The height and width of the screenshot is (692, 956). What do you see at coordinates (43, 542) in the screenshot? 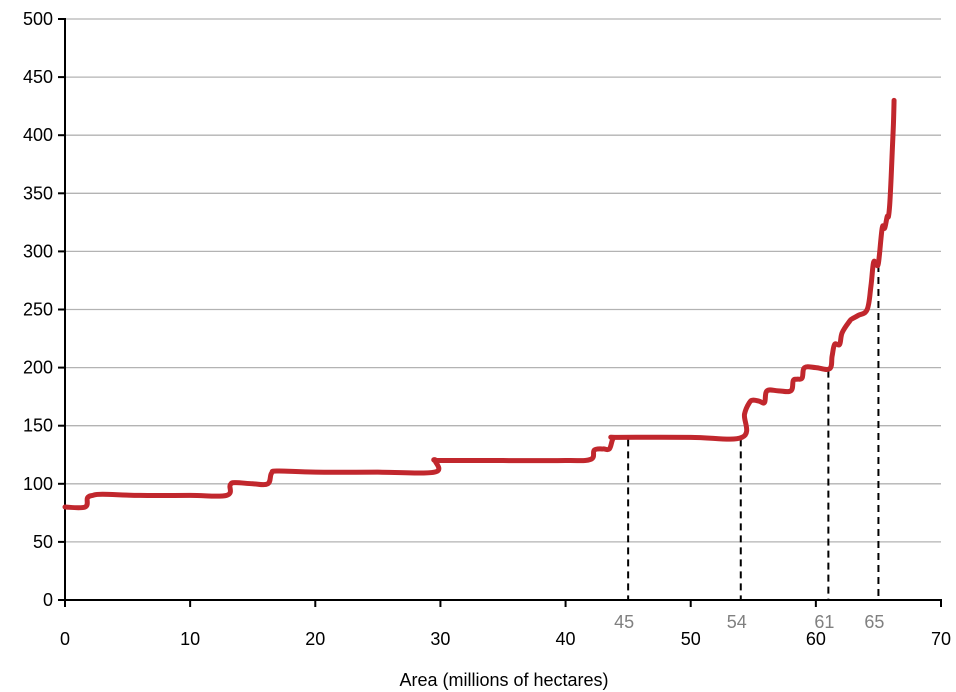
I see `y-tick-label-50: 50` at bounding box center [43, 542].